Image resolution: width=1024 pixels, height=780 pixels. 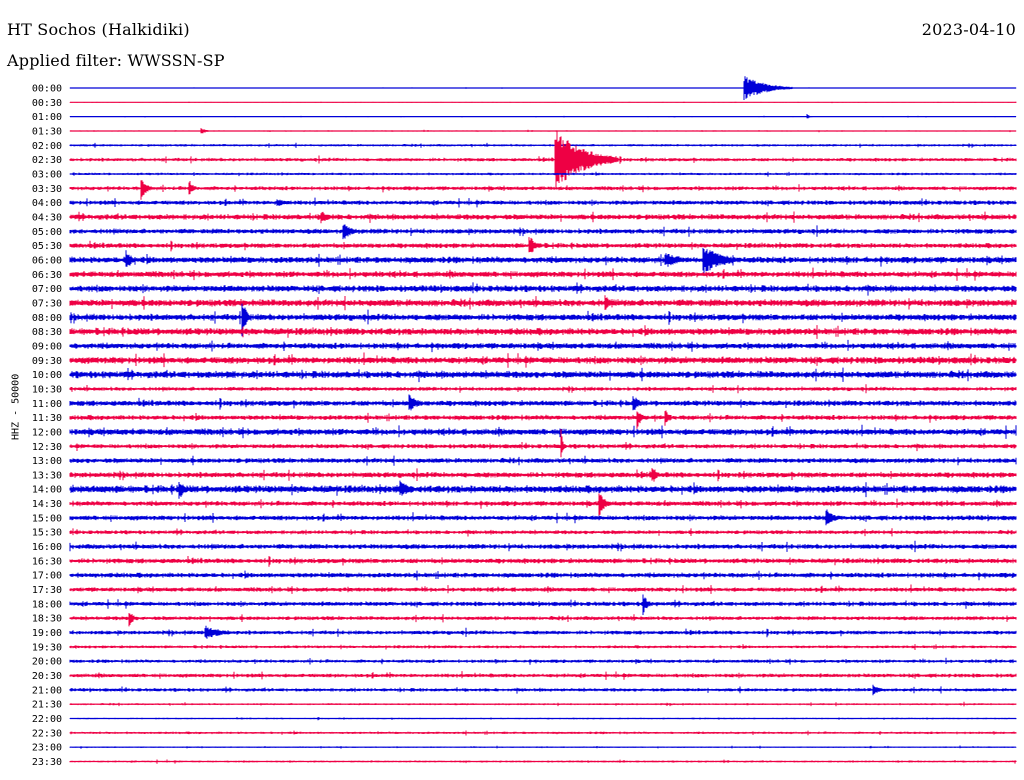 I want to click on time-tick-label: 12:30, so click(x=47, y=447).